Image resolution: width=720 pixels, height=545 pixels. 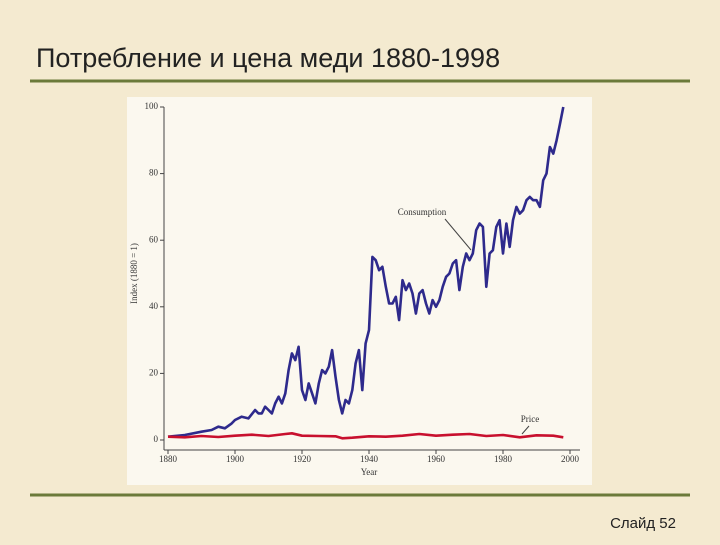 What do you see at coordinates (134, 273) in the screenshot?
I see `y-axis-title: Index (1880 = 1)` at bounding box center [134, 273].